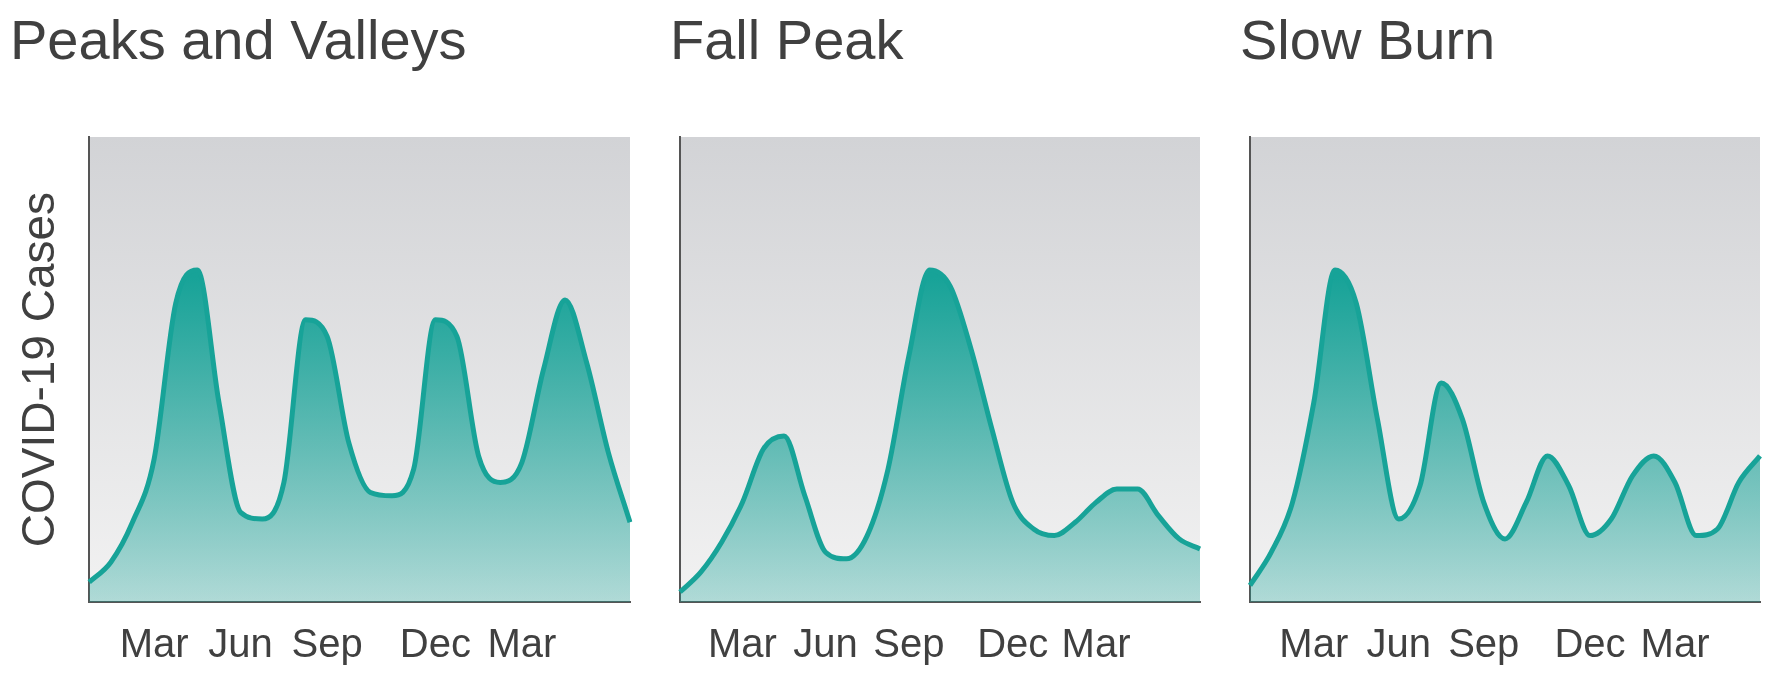 The height and width of the screenshot is (700, 1780). I want to click on chart-title: Slow Burn, so click(1368, 40).